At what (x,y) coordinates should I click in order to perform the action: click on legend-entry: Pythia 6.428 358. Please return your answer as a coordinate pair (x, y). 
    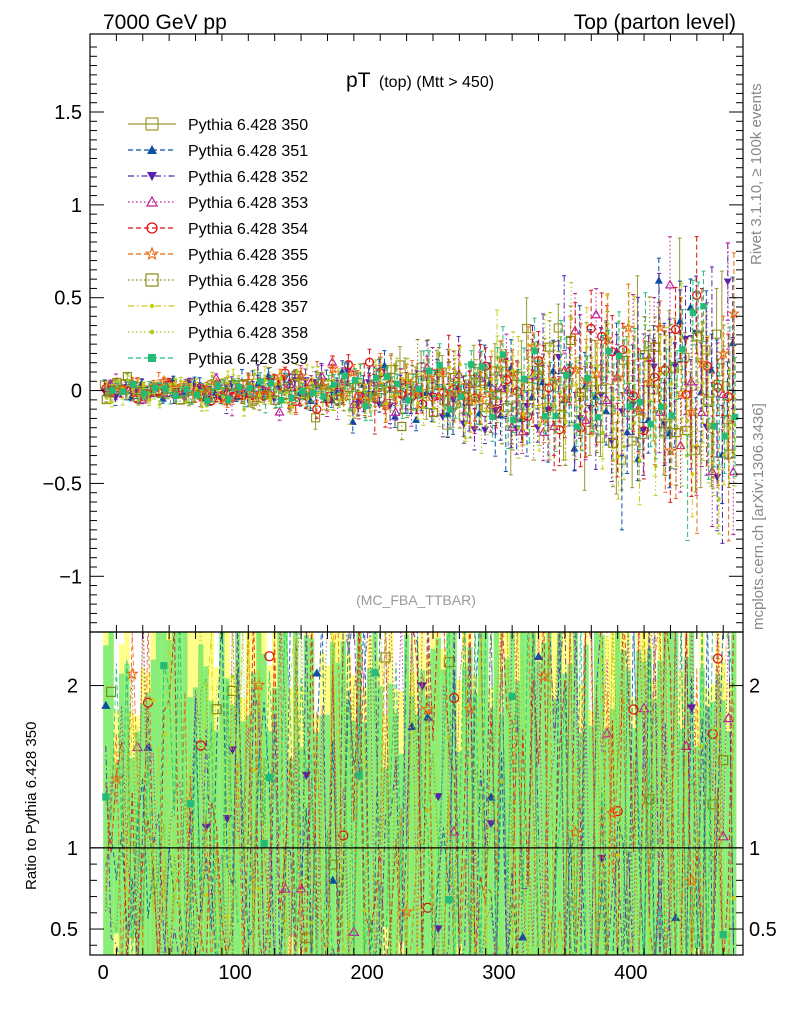
    Looking at the image, I should click on (218, 333).